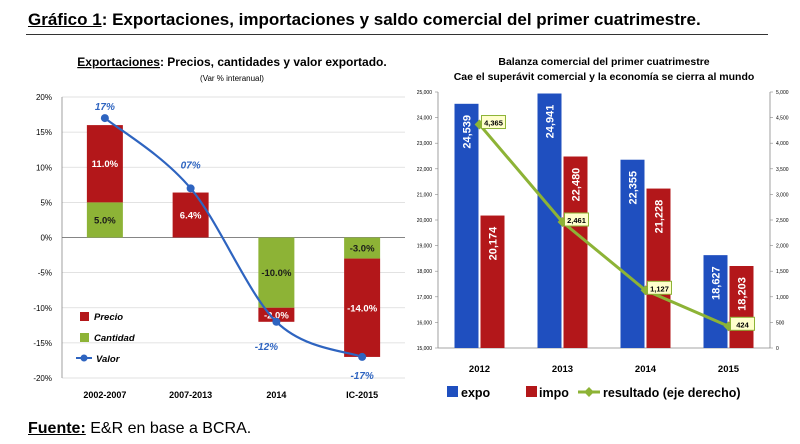 This screenshot has width=800, height=444. Describe the element at coordinates (425, 247) in the screenshot. I see `trade-y-tick-label: 19,000` at that location.